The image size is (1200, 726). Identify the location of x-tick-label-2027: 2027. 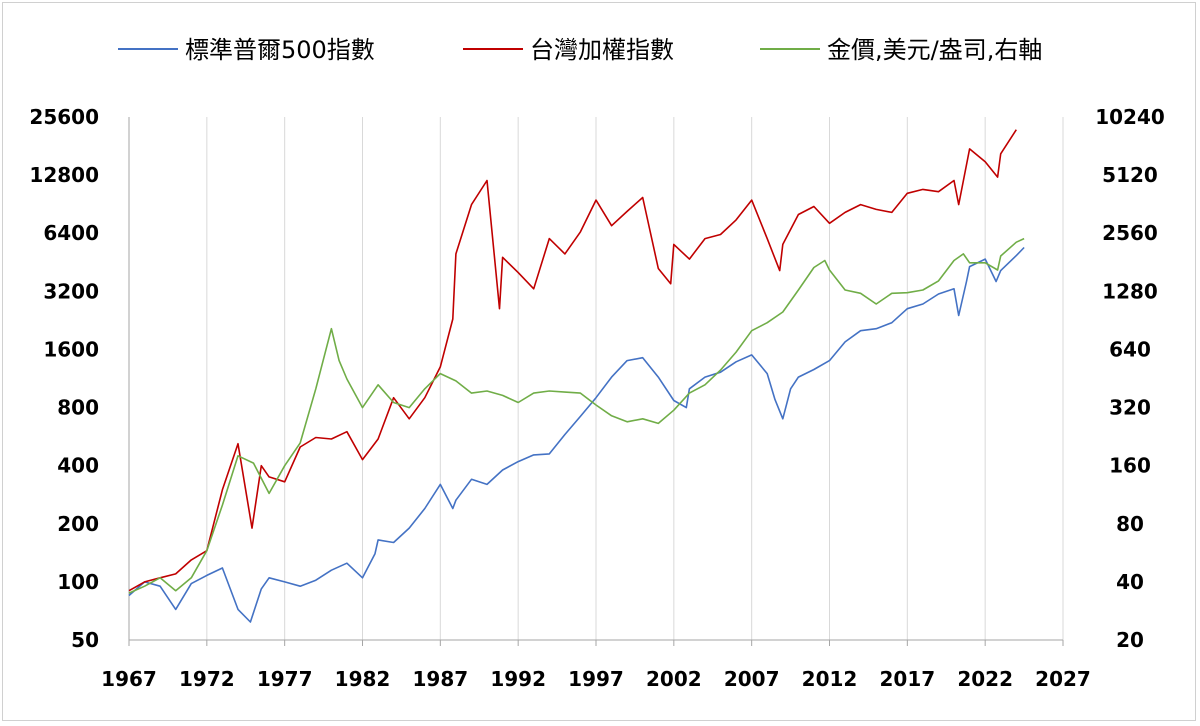
(1063, 679).